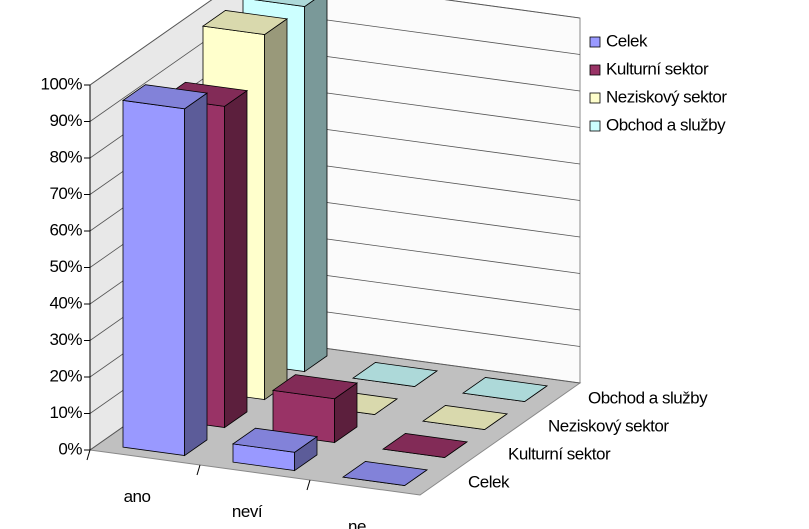 The image size is (809, 529). Describe the element at coordinates (559, 453) in the screenshot. I see `depth-label: Kulturní sektor` at that location.